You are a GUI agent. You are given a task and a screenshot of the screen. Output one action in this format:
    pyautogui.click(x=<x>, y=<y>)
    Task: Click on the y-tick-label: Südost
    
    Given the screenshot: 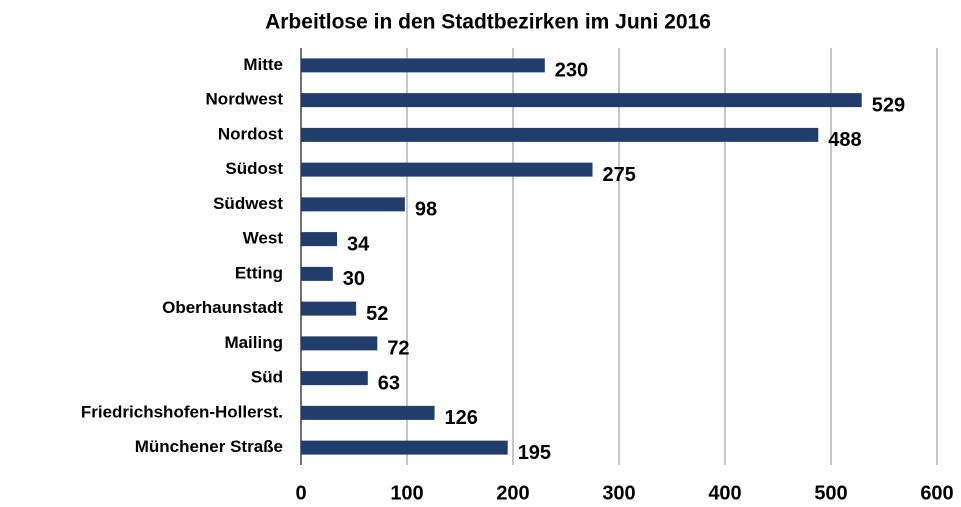 What is the action you would take?
    pyautogui.click(x=254, y=168)
    